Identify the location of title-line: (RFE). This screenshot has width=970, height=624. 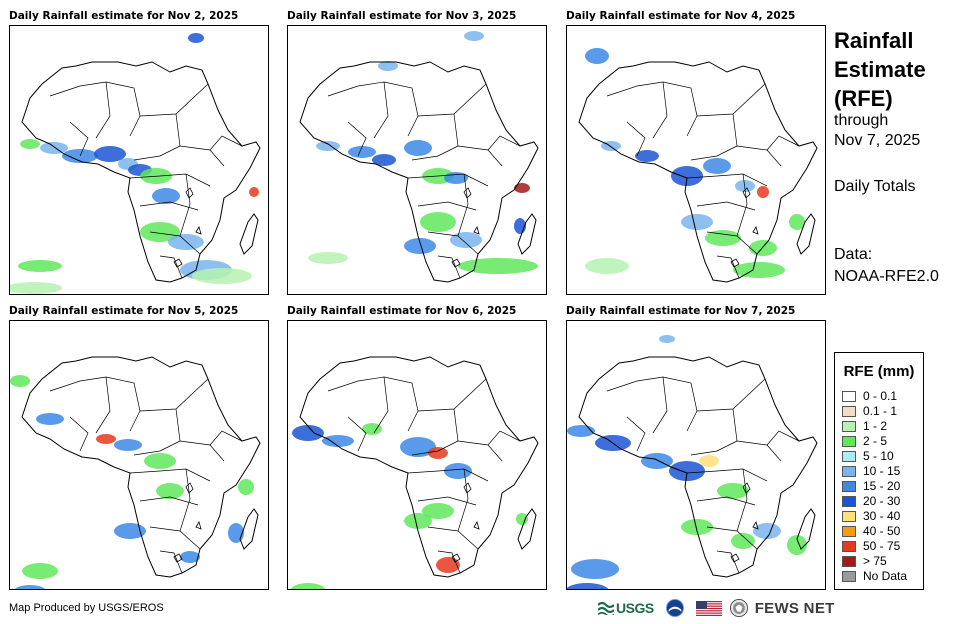
(863, 98).